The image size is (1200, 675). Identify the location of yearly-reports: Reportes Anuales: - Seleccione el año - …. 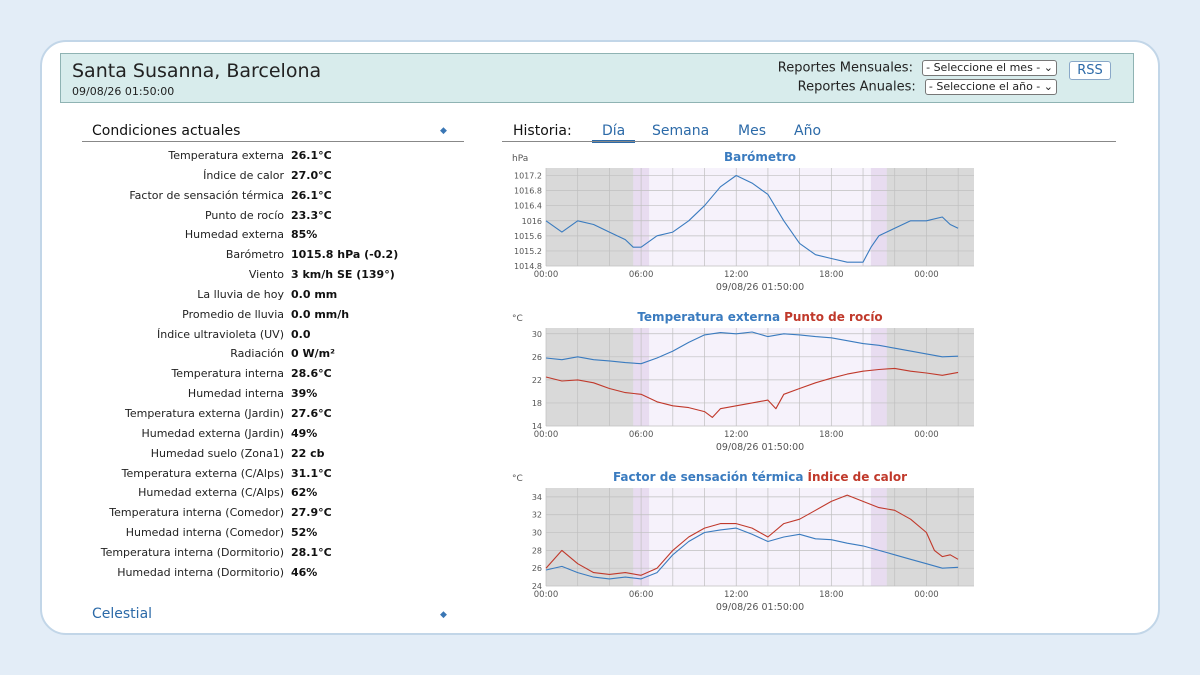
(927, 87).